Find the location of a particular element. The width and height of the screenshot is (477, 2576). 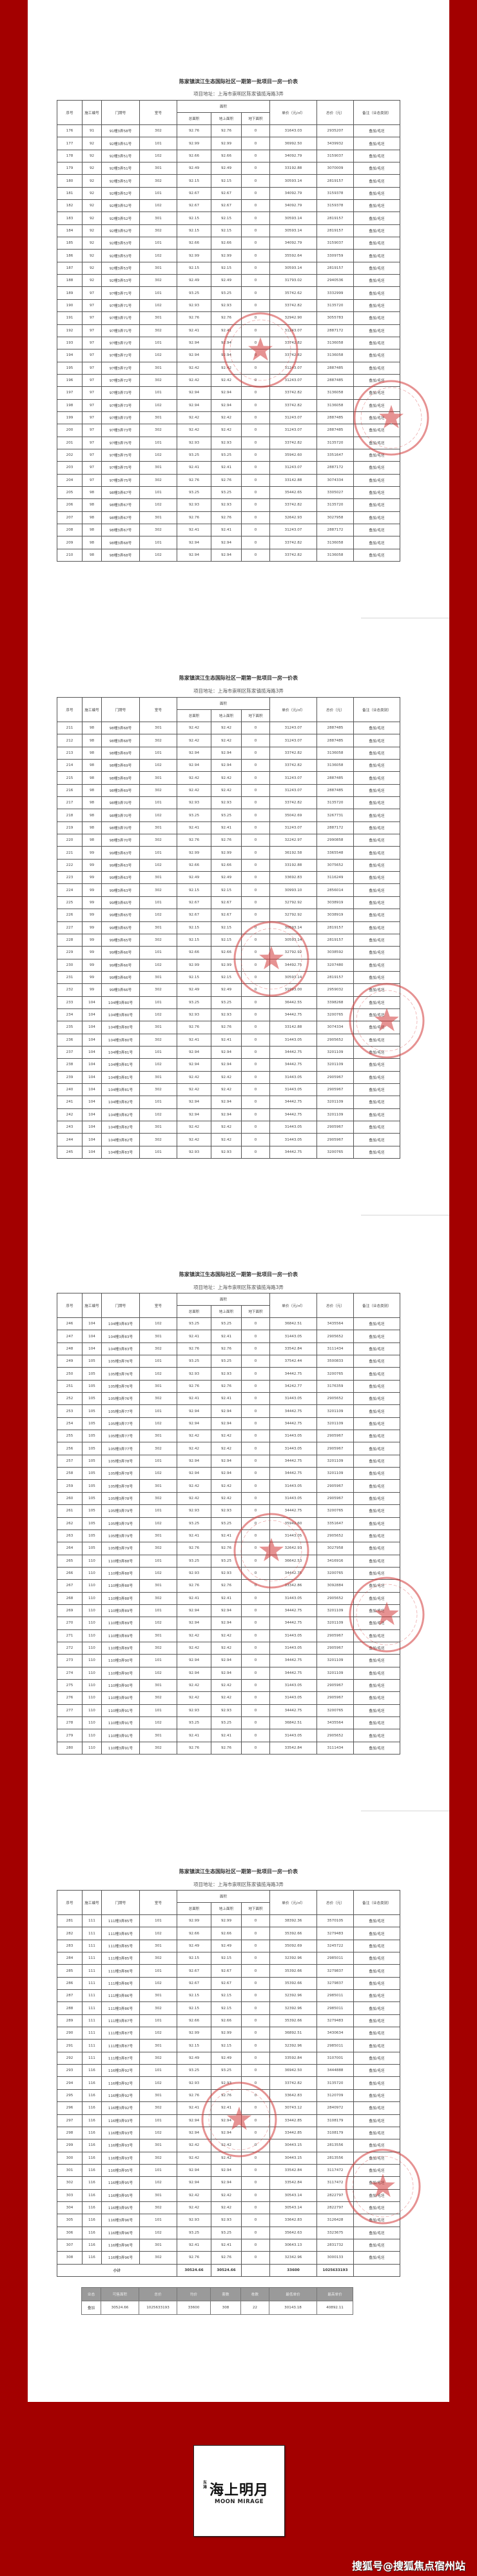

table-cell: 2985011 is located at coordinates (335, 1958).